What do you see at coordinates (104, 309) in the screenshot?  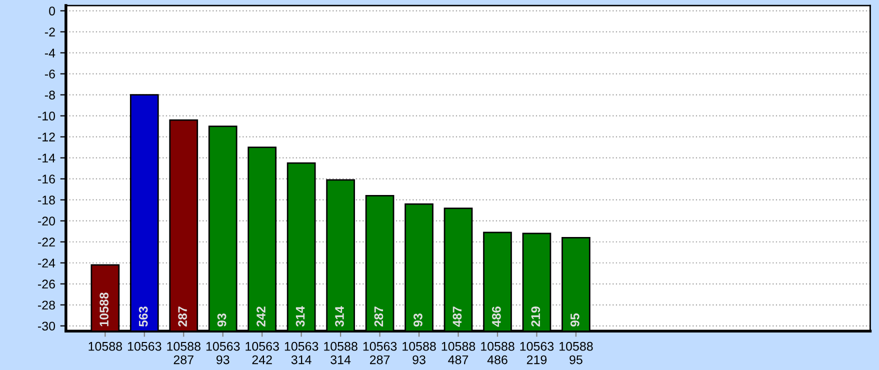 I see `annotation: 10588` at bounding box center [104, 309].